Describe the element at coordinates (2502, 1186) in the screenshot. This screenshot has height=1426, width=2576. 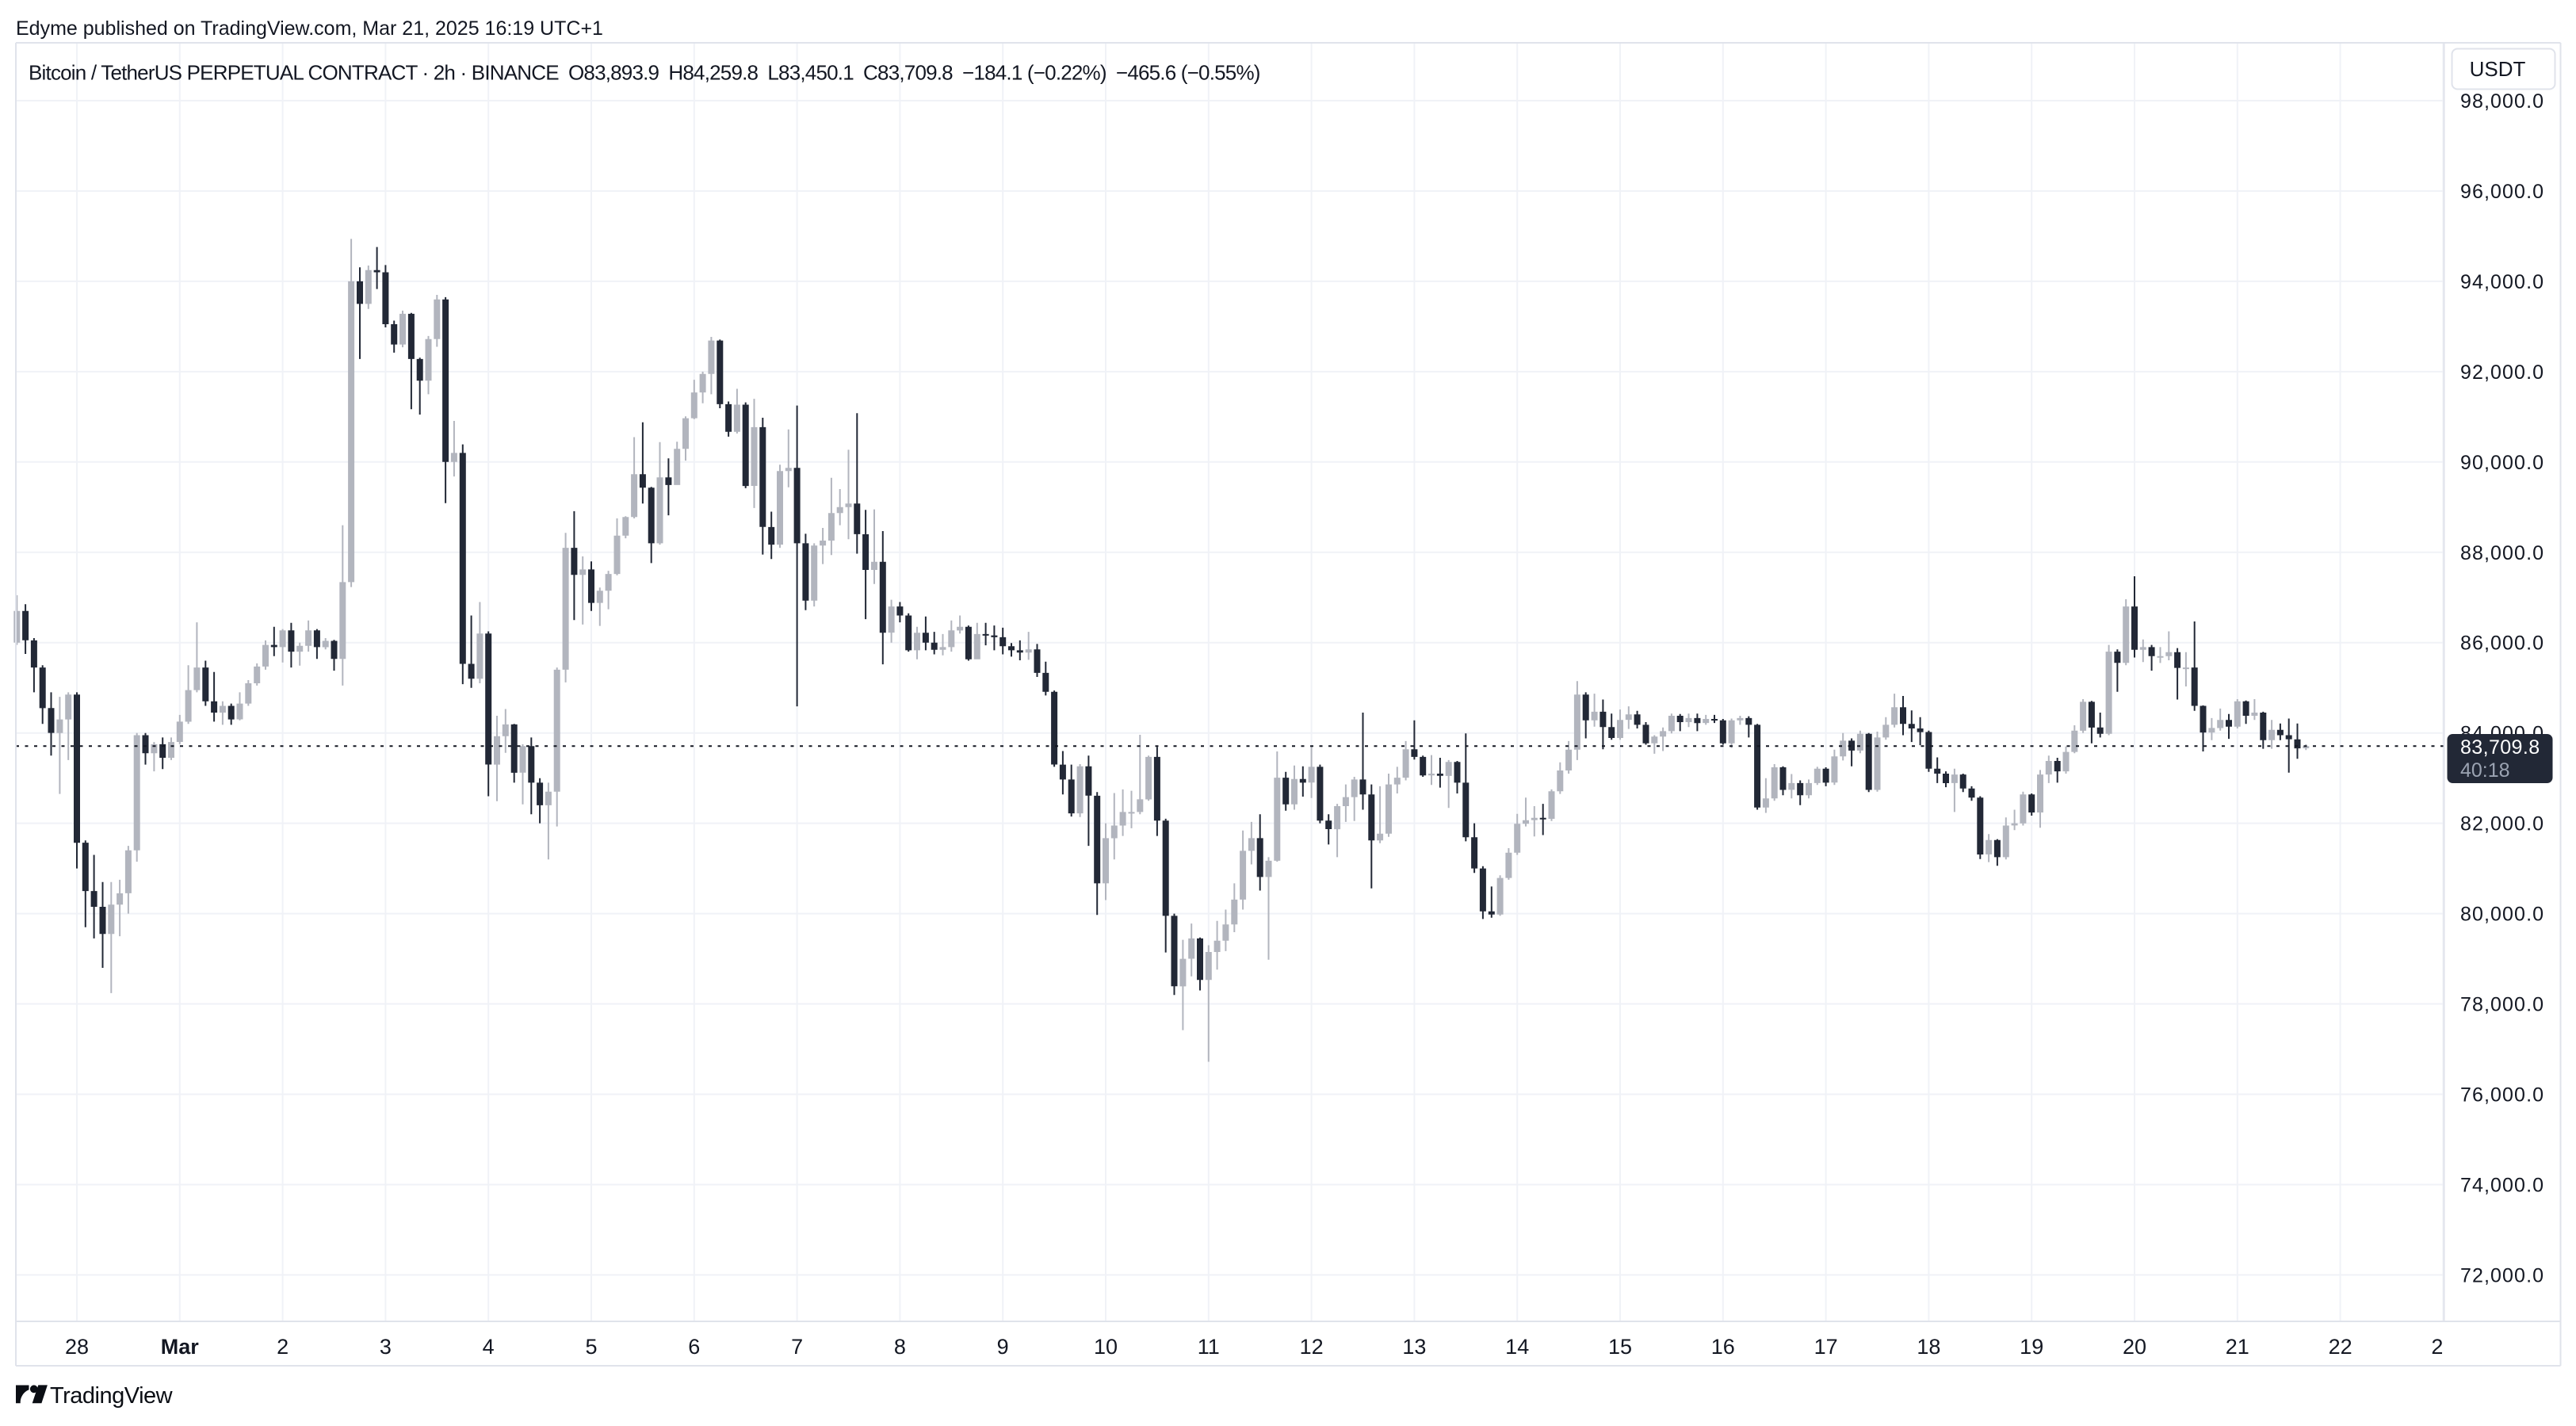
I see `svg-text: 74,000.0` at that location.